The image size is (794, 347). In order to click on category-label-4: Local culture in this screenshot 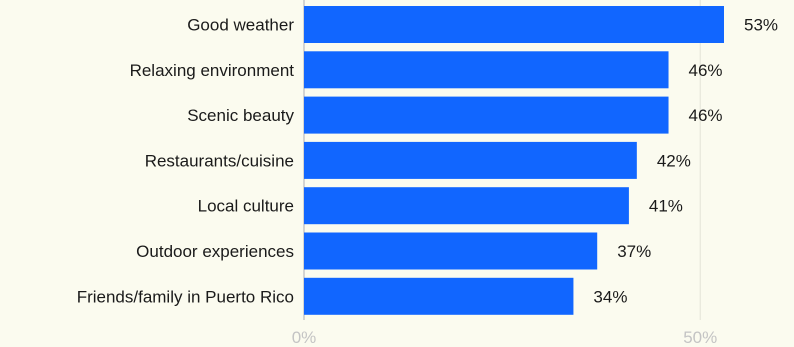, I will do `click(246, 206)`.